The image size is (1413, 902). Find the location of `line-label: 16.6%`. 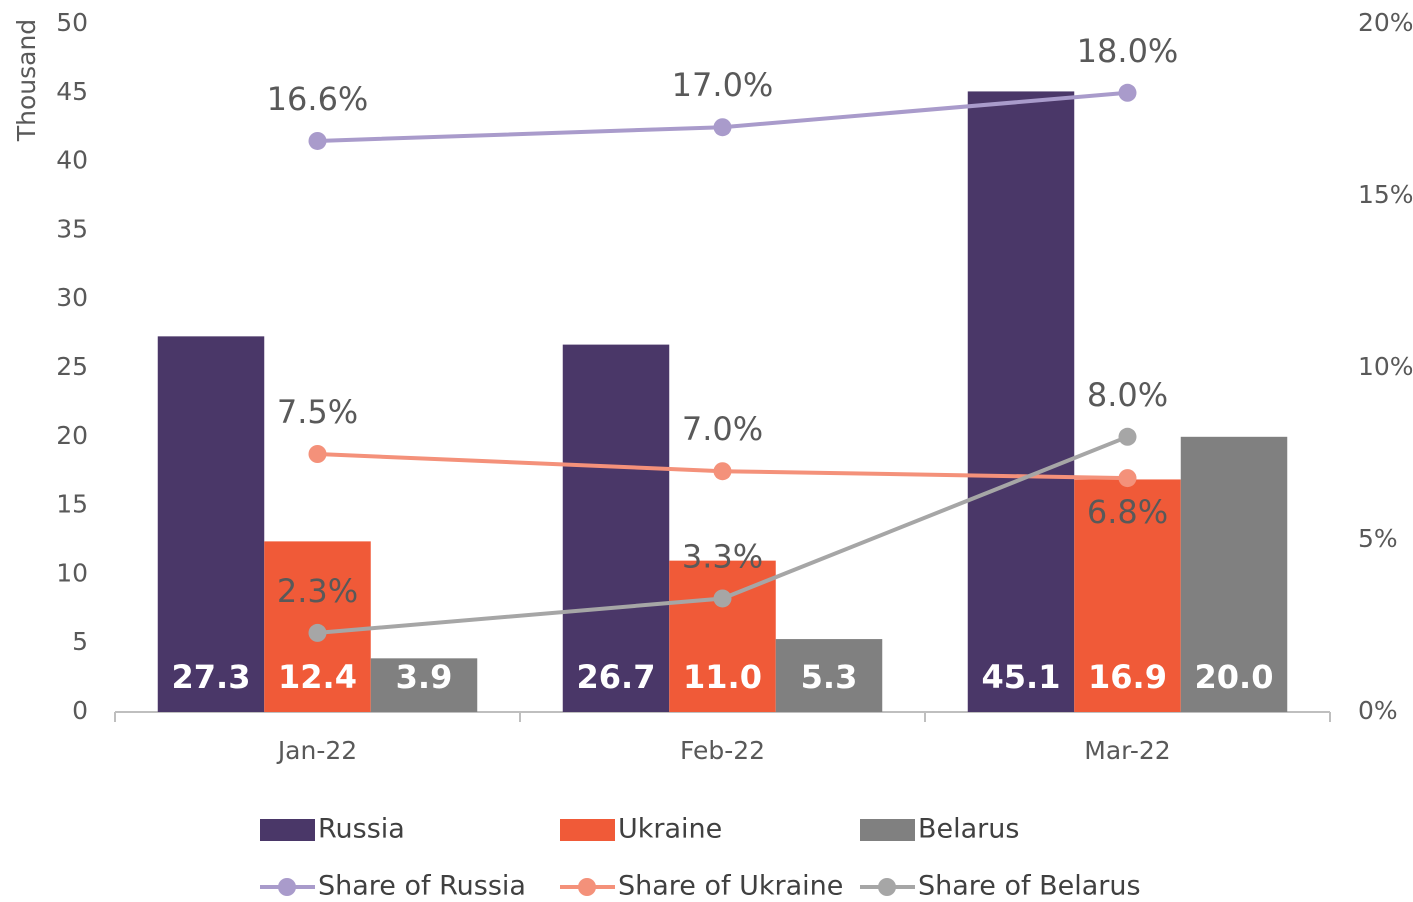

line-label: 16.6% is located at coordinates (318, 99).